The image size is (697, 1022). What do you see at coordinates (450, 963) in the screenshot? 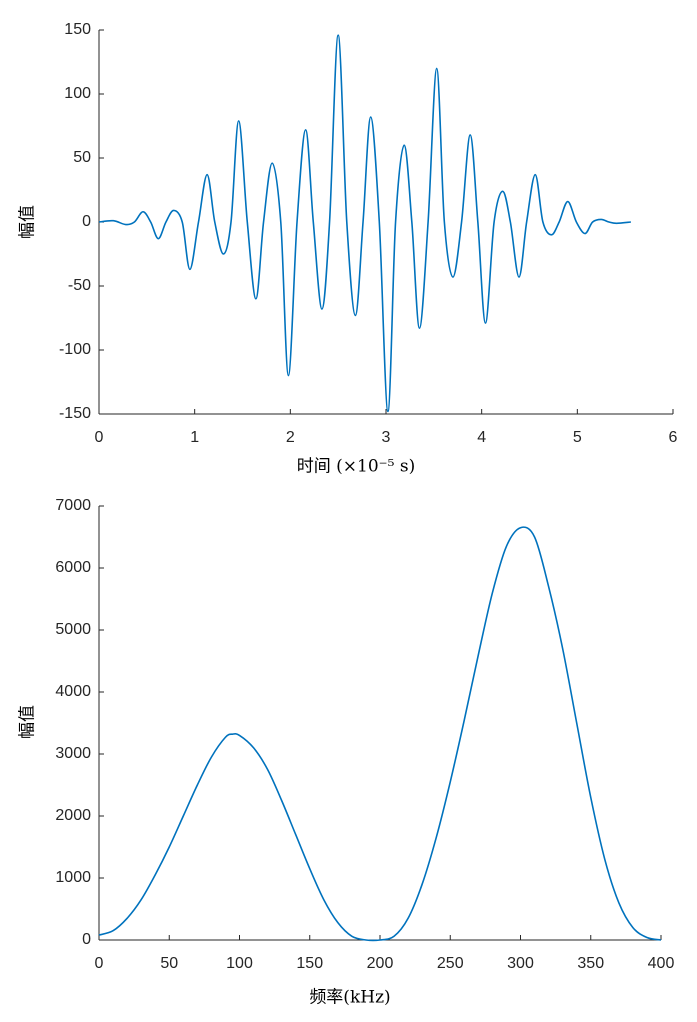
I see `x-tick-label: 250` at bounding box center [450, 963].